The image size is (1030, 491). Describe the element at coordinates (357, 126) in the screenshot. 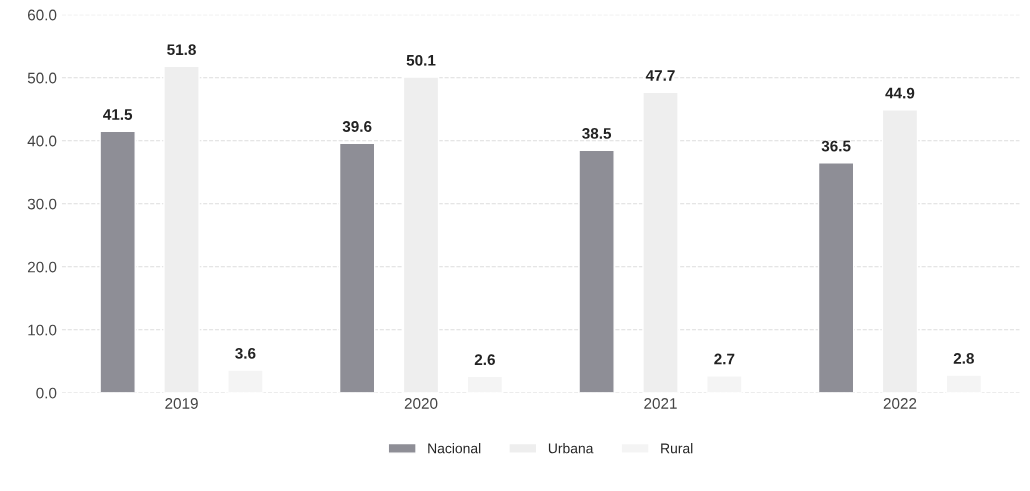

I see `data-label: 39.6` at that location.